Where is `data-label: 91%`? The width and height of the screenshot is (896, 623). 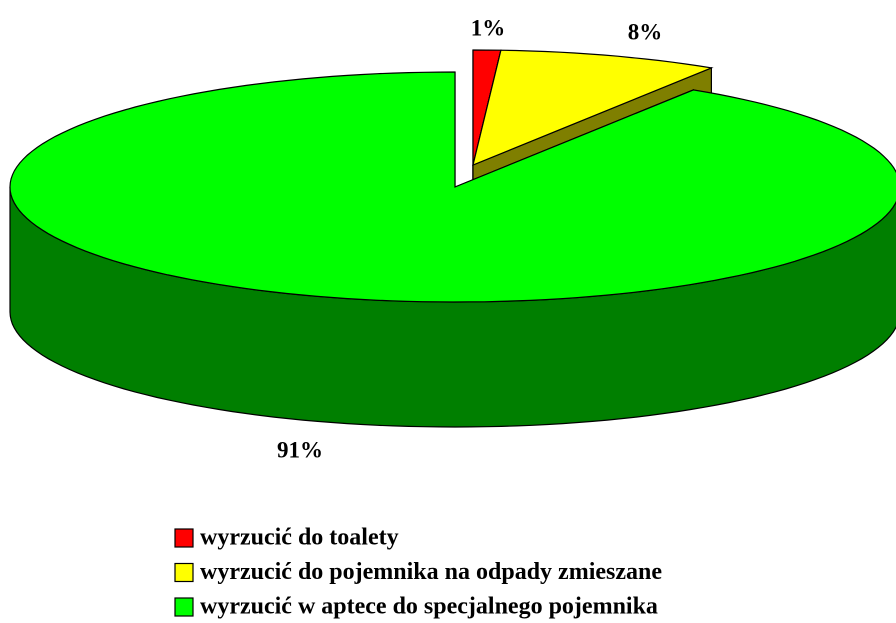
data-label: 91% is located at coordinates (300, 449).